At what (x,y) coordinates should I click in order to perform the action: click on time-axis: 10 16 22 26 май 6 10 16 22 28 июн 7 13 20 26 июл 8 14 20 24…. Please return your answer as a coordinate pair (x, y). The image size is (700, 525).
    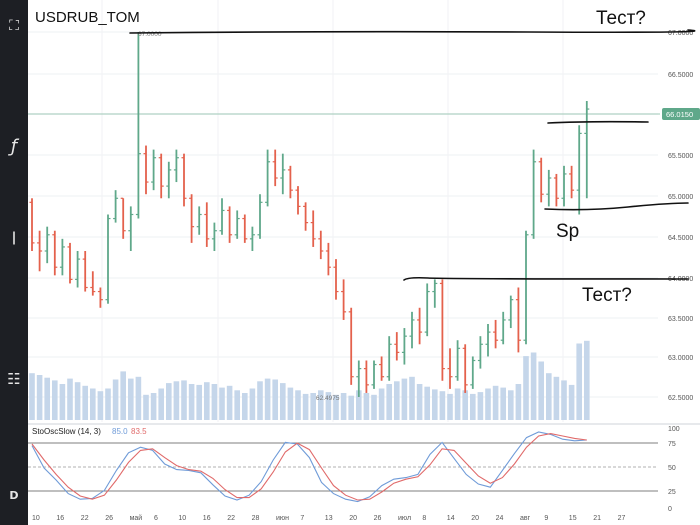
    Looking at the image, I should click on (328, 518).